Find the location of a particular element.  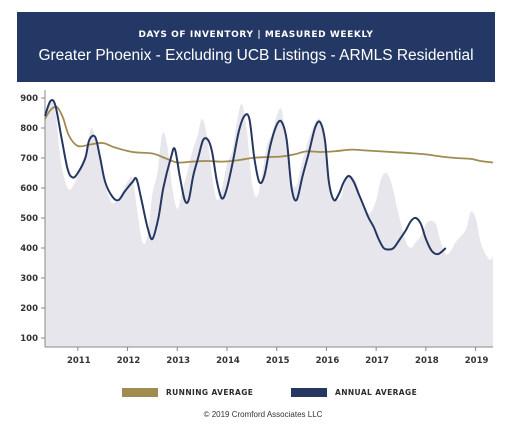

x-tick-label-2016: 2016 is located at coordinates (328, 361).